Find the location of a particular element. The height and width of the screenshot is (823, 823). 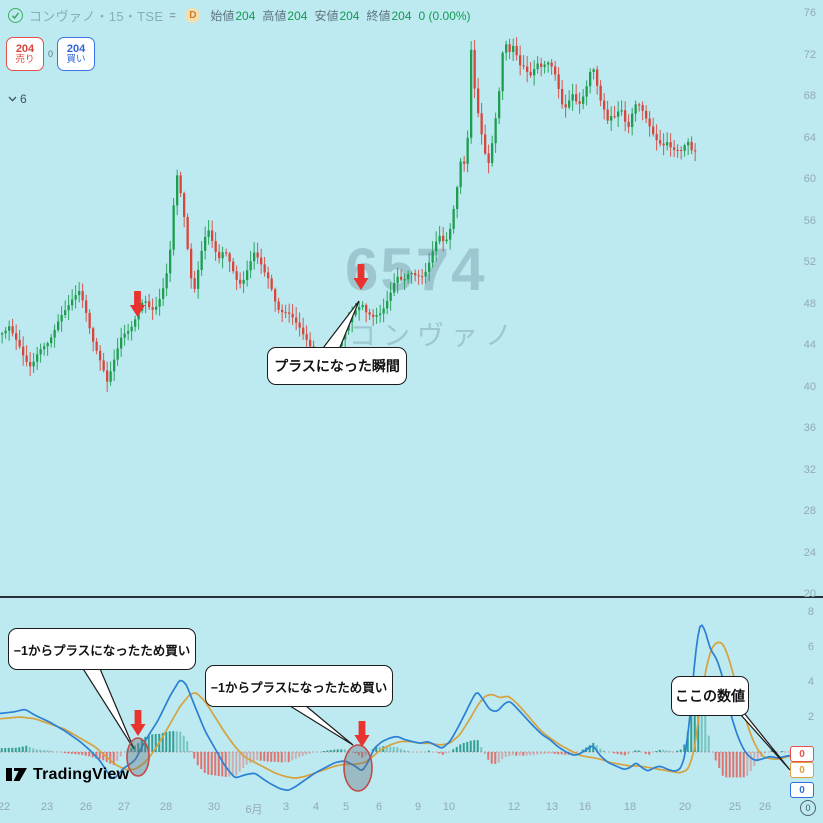

chevron-down-icon is located at coordinates (12, 99).